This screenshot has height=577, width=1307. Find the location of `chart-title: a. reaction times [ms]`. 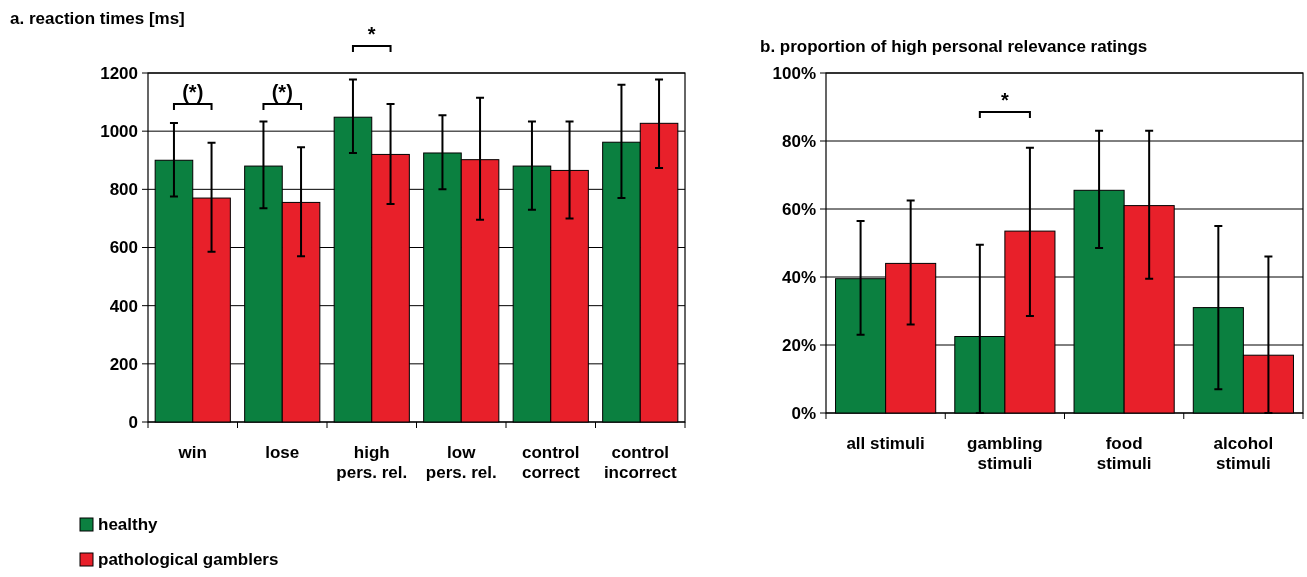

chart-title: a. reaction times [ms] is located at coordinates (97, 18).